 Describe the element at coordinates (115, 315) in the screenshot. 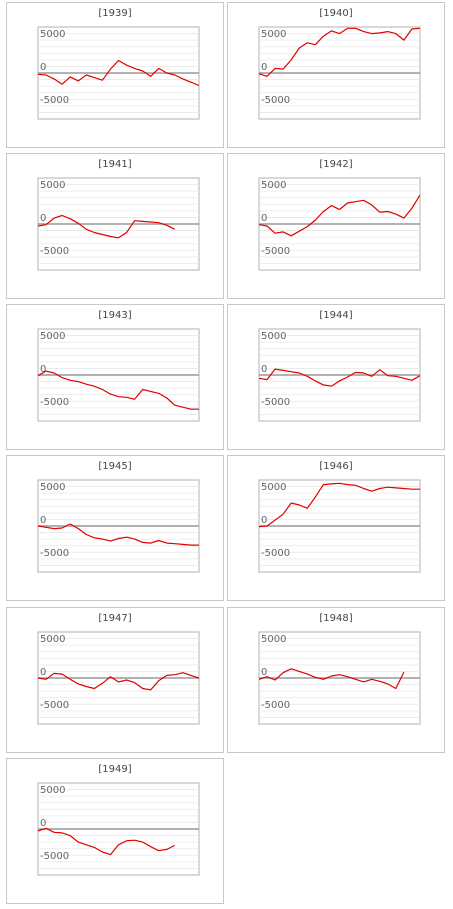

I see `chart-title: [1943]` at that location.